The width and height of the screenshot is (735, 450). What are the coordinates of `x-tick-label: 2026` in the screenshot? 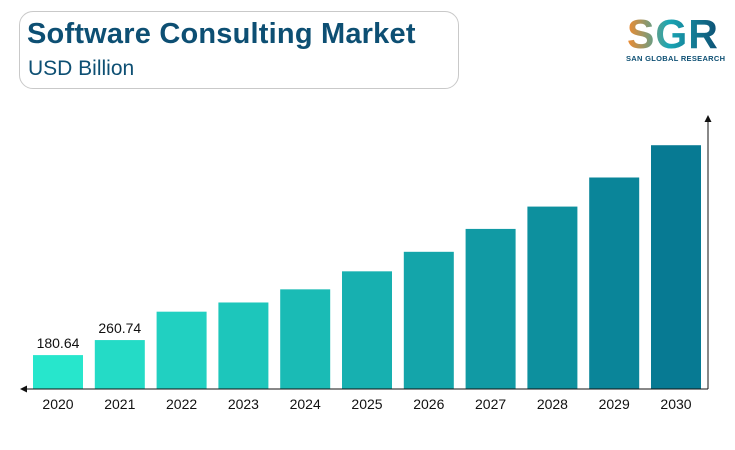 It's located at (428, 404).